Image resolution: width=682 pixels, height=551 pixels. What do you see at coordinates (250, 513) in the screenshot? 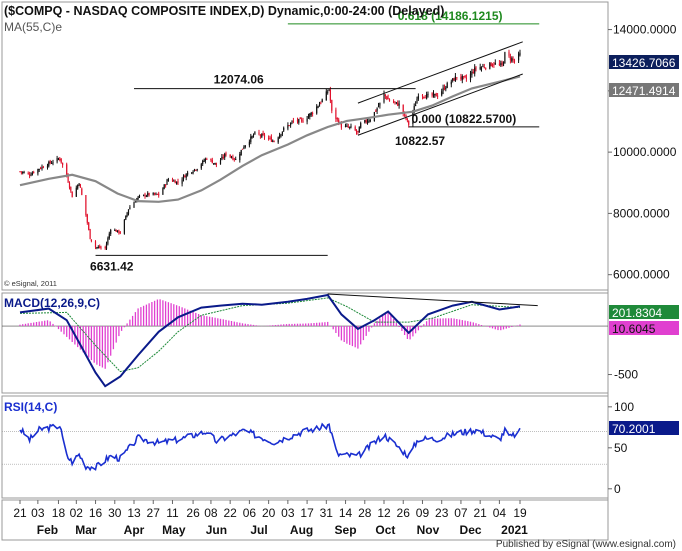
I see `day-tick-label: 06` at bounding box center [250, 513].